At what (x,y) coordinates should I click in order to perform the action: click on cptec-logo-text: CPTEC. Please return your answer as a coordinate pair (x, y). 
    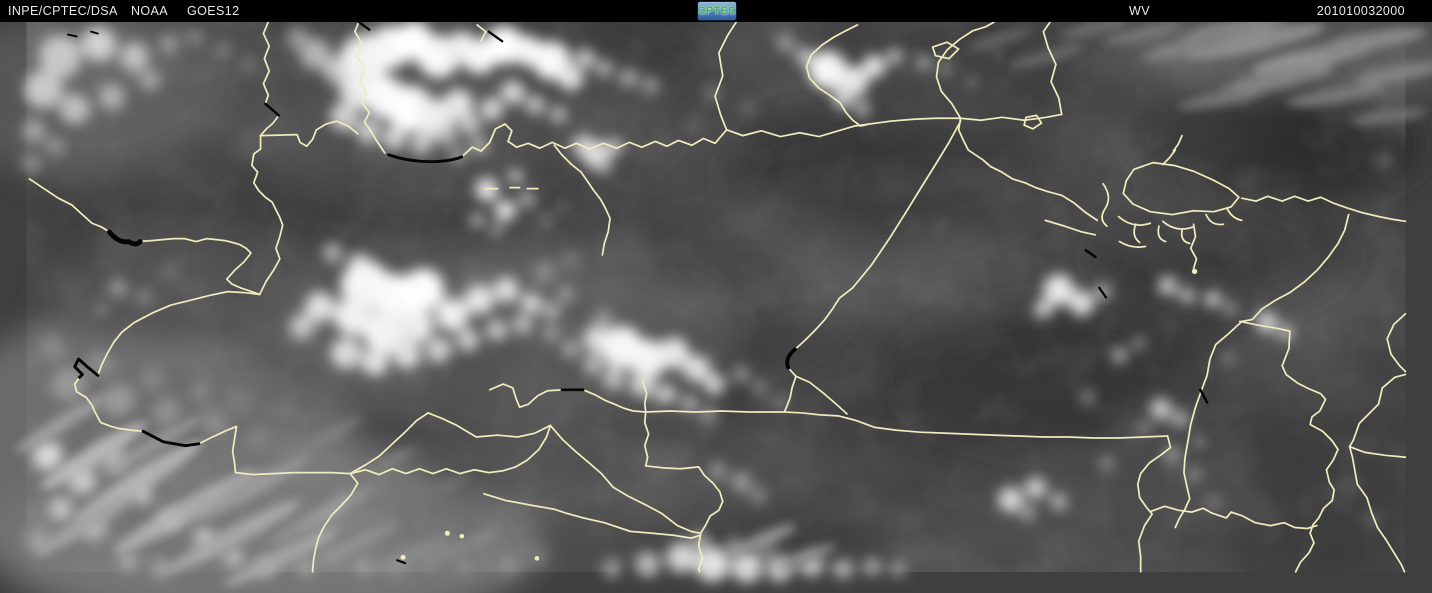
    Looking at the image, I should click on (717, 11).